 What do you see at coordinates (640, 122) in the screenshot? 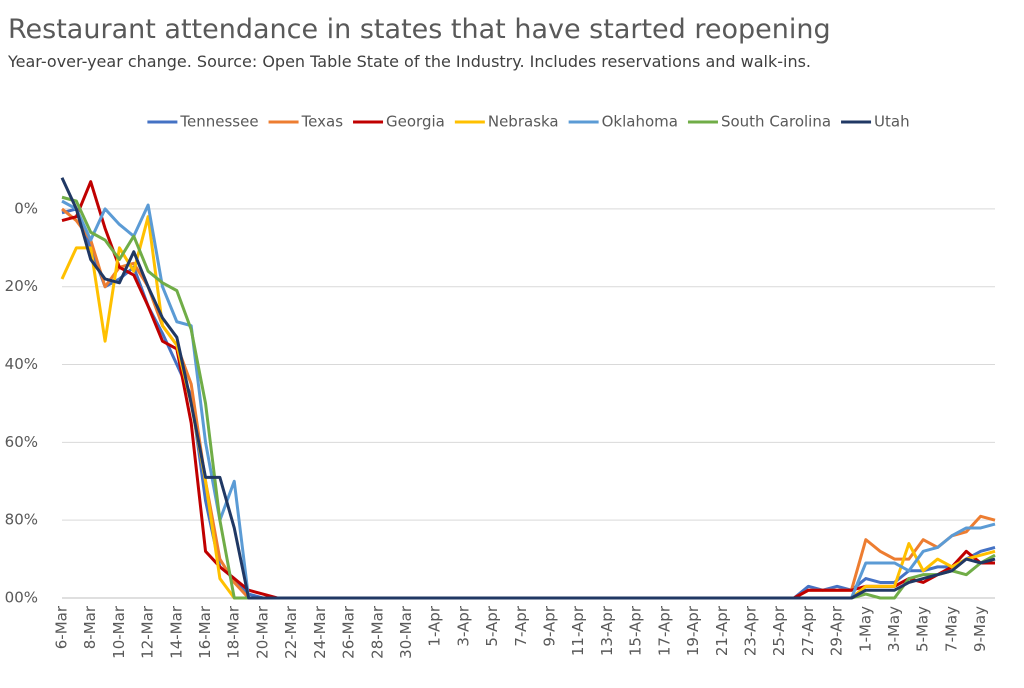
I see `legend-label: Oklahoma` at bounding box center [640, 122].